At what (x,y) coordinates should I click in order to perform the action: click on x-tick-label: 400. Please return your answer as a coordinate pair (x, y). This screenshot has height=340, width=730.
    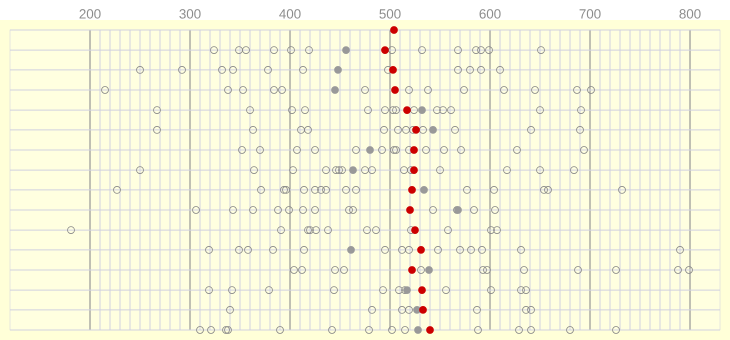
    Looking at the image, I should click on (290, 14).